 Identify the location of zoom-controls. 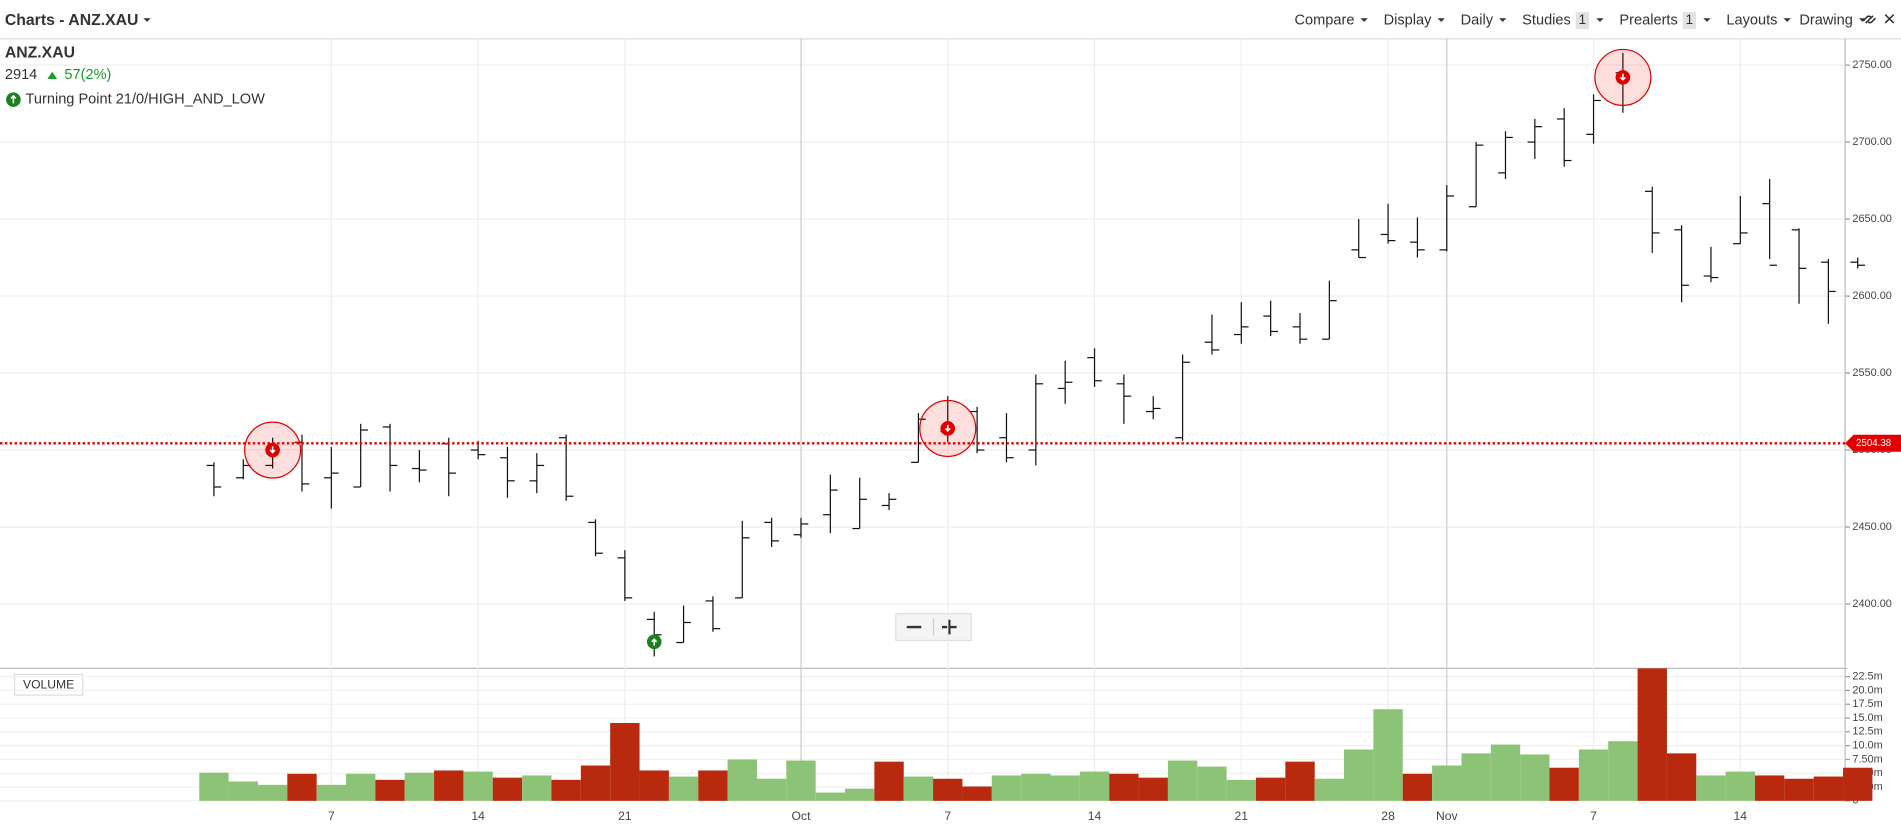
(933, 627).